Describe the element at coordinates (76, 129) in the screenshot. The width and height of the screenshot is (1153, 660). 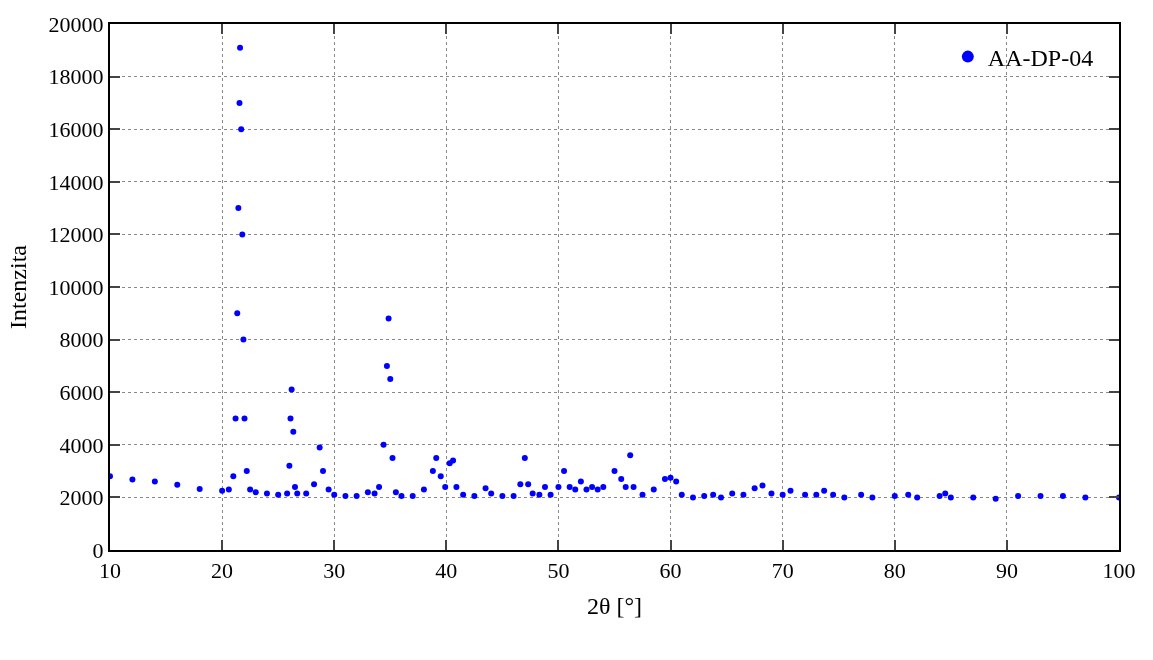
I see `y-tick-label: 16000` at that location.